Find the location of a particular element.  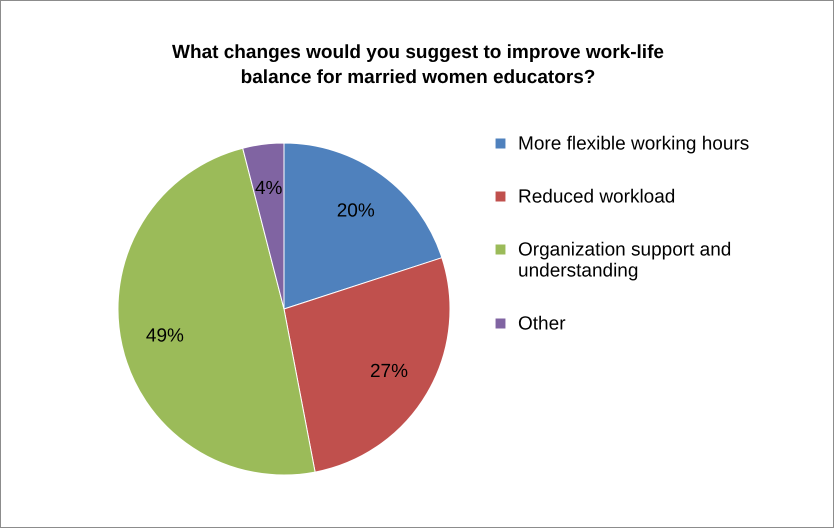

legend-label: Reduced workload is located at coordinates (597, 197).